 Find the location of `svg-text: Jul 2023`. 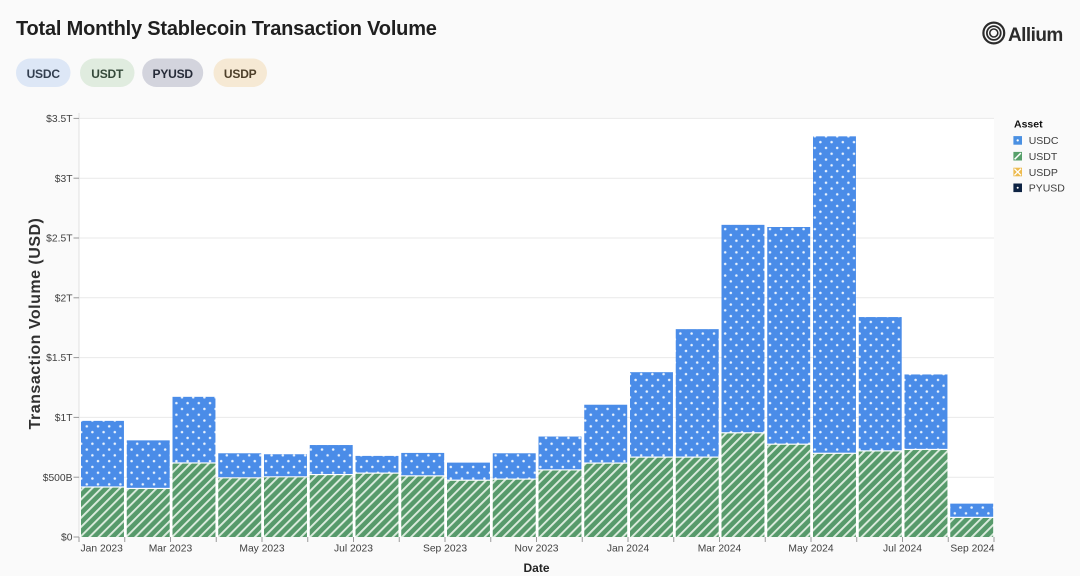

svg-text: Jul 2023 is located at coordinates (353, 549).